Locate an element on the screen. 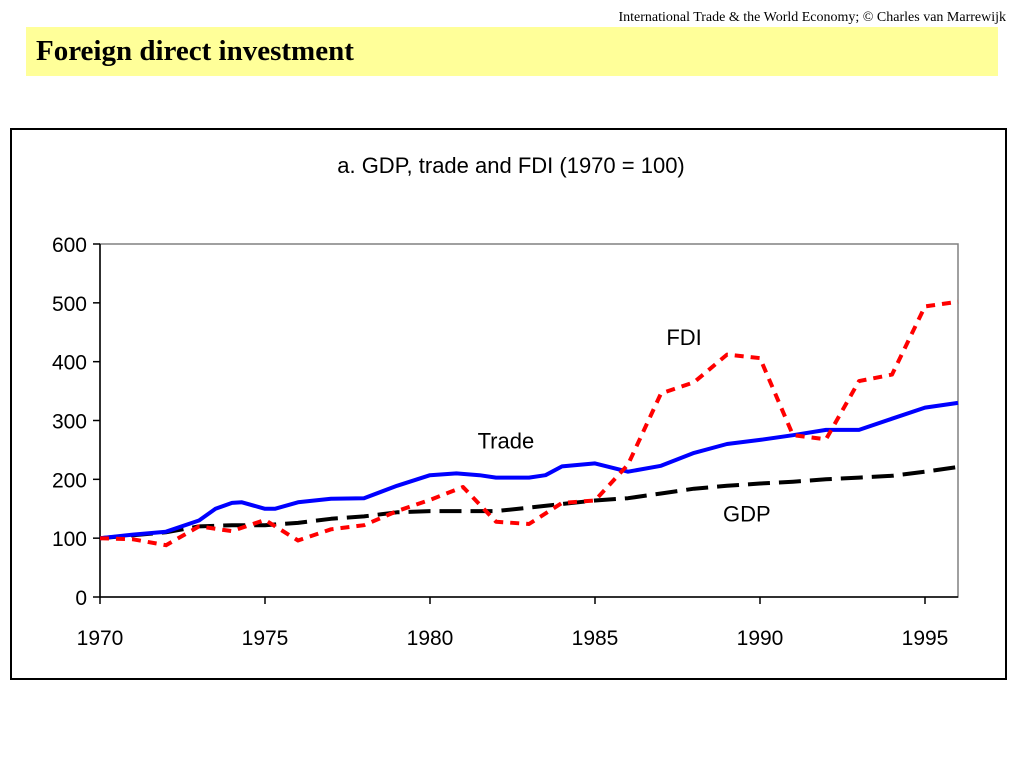 The height and width of the screenshot is (768, 1024). y-tick-label: 0 is located at coordinates (81, 598).